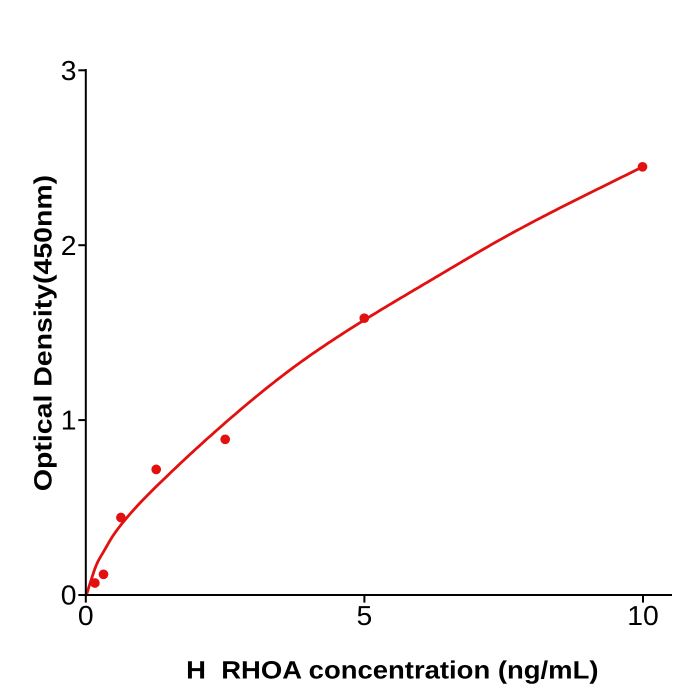 This screenshot has height=700, width=700. What do you see at coordinates (69, 70) in the screenshot?
I see `svg-text: 3` at bounding box center [69, 70].